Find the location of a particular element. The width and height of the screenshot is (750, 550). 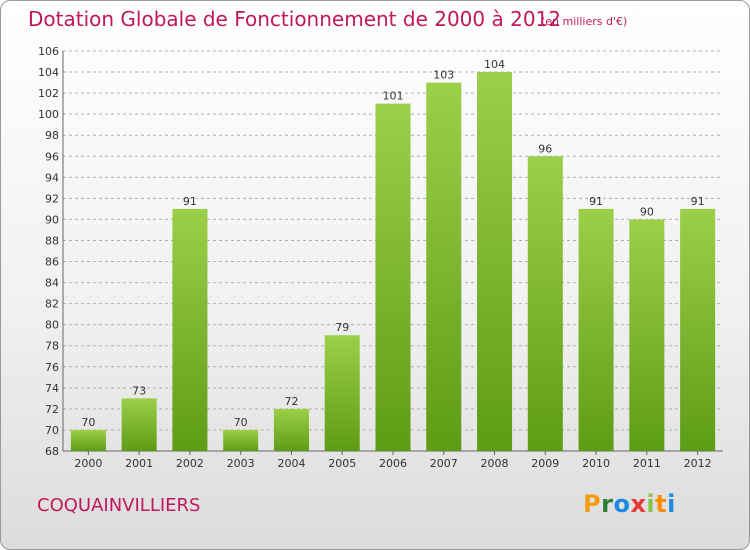

value-label-2005: 79 is located at coordinates (342, 327).